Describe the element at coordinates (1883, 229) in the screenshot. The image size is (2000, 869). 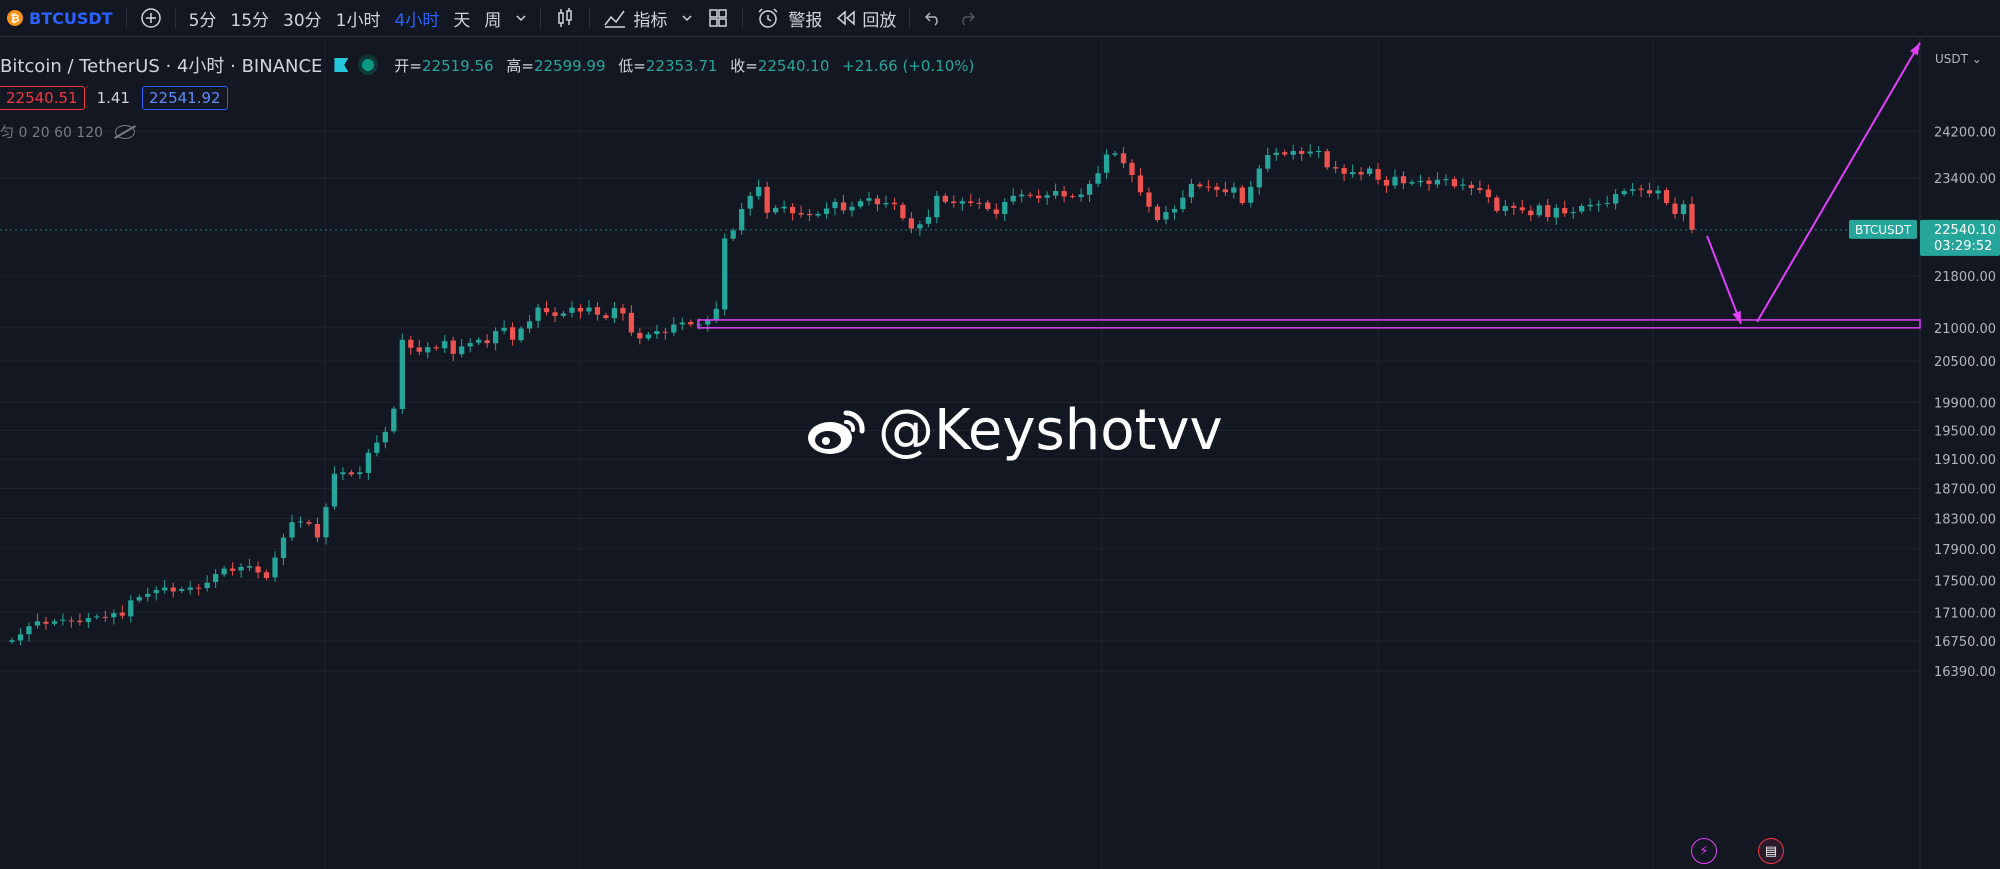
I see `symbol-tag-bg` at that location.